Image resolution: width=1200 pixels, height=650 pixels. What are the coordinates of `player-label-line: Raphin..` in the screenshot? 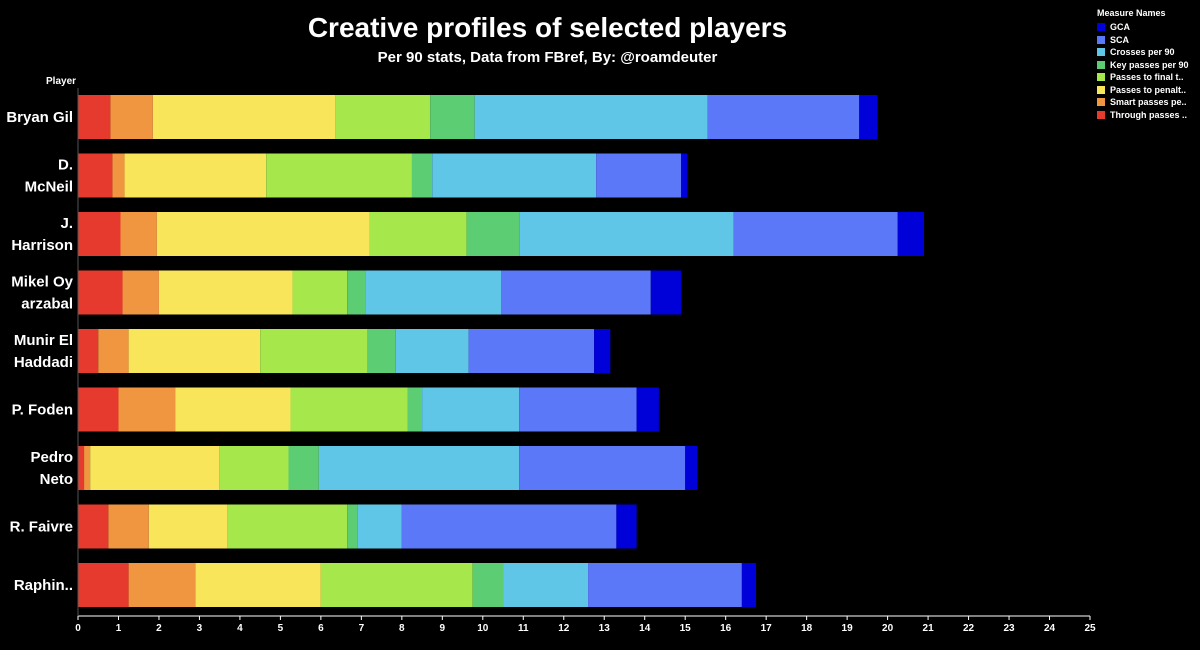 It's located at (43, 585).